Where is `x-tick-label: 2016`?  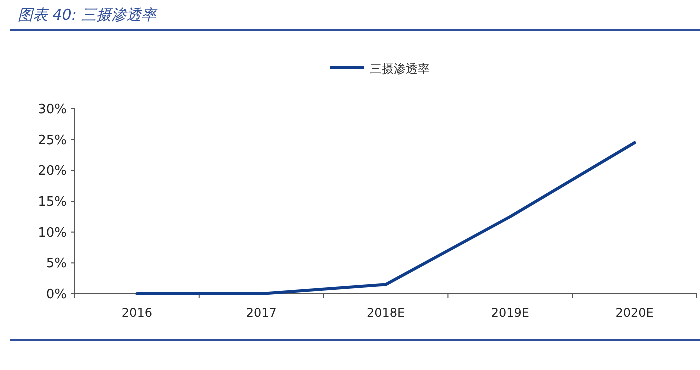 x-tick-label: 2016 is located at coordinates (137, 313).